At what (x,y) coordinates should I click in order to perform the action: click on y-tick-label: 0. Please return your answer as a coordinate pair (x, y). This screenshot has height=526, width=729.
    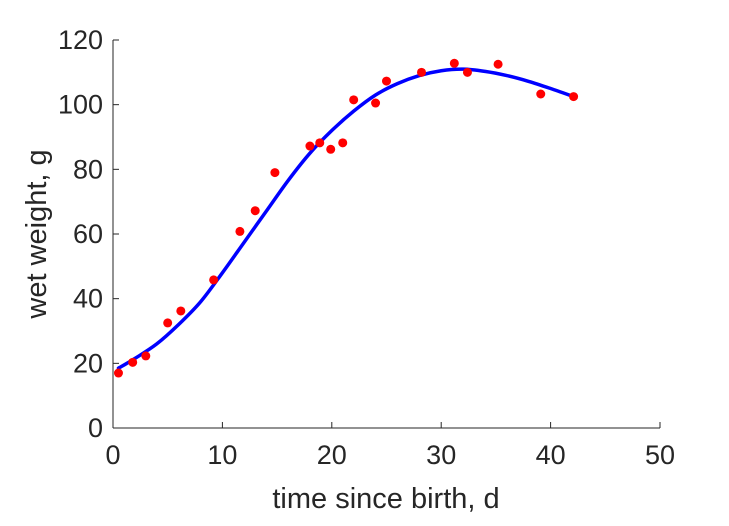
    Looking at the image, I should click on (95, 428).